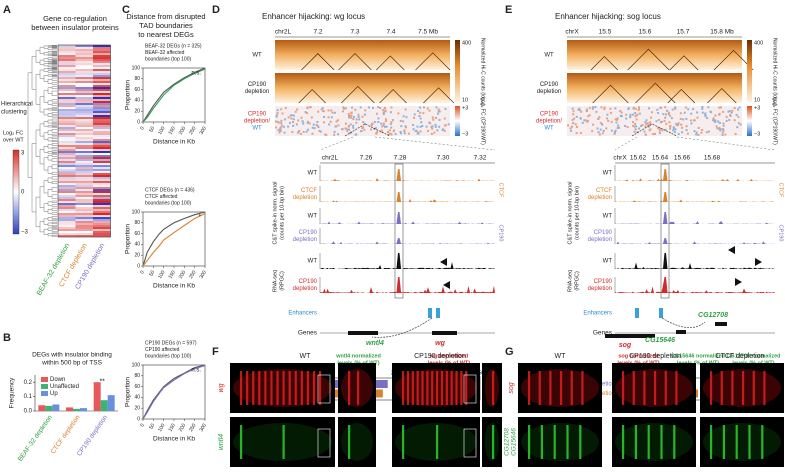 The image size is (785, 475). Describe the element at coordinates (192, 274) in the screenshot. I see `x-tick-label: 250` at that location.